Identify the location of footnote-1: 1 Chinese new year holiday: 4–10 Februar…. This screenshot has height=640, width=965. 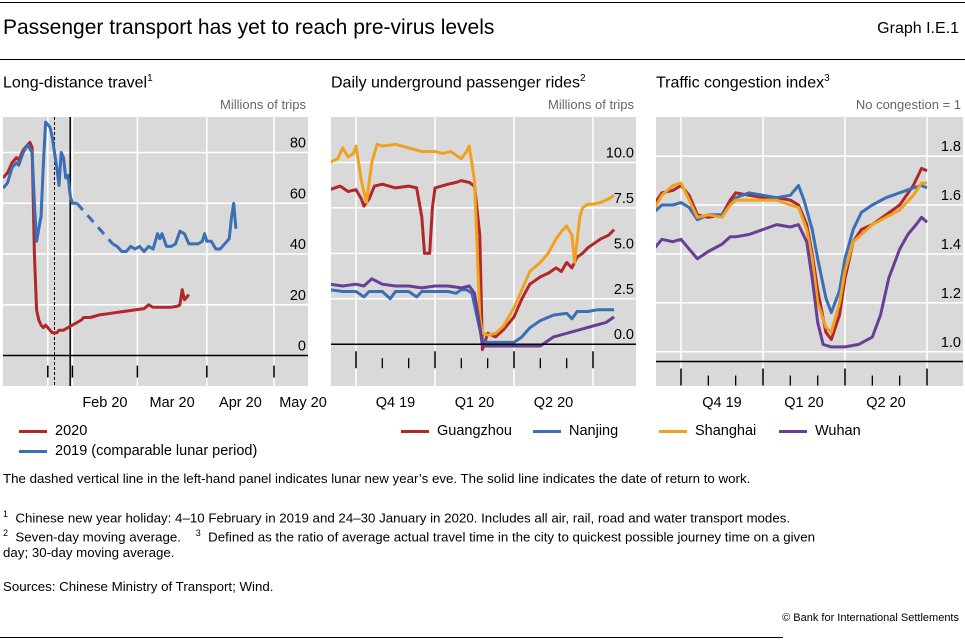
(396, 516).